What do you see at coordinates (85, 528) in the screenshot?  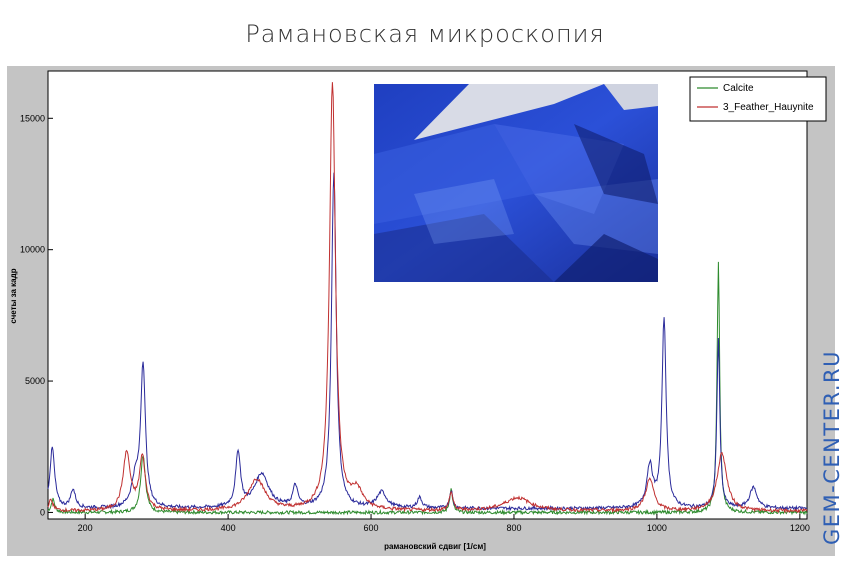 I see `x-tick-label: 200` at bounding box center [85, 528].